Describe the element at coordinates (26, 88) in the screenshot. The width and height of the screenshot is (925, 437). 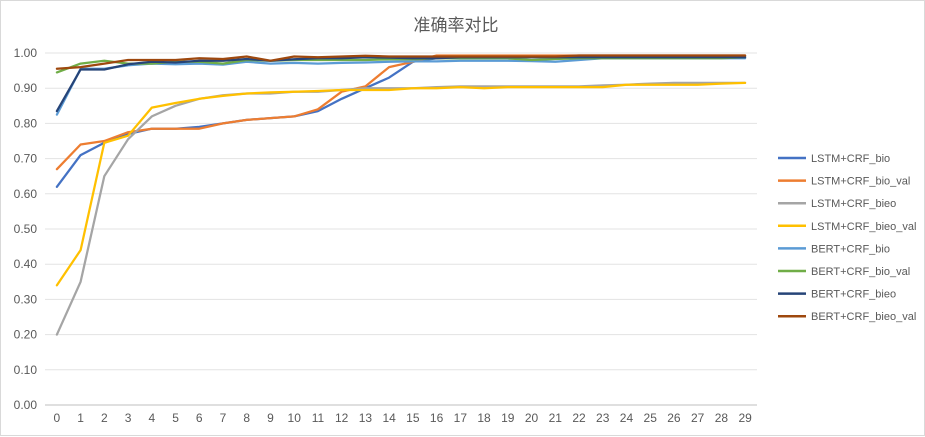
I see `y-tick-label: 0.90` at that location.